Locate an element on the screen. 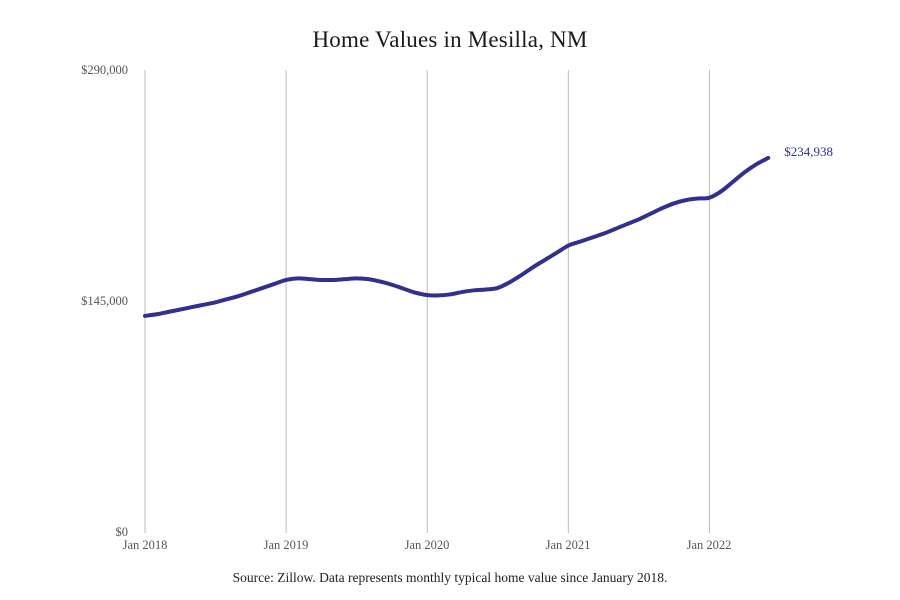  y-axis-tick-label: $290,000 is located at coordinates (104, 70).